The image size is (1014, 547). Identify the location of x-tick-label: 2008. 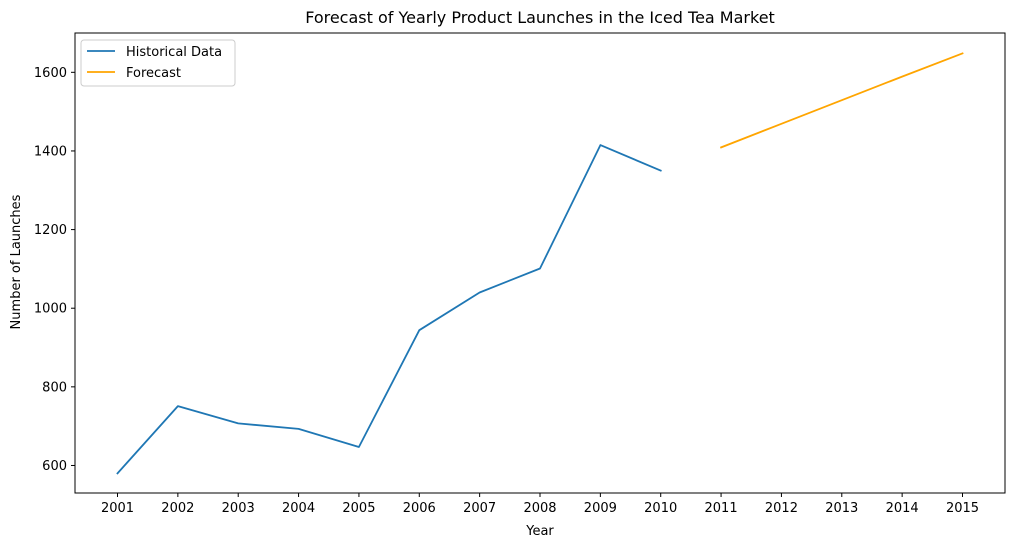
(539, 508).